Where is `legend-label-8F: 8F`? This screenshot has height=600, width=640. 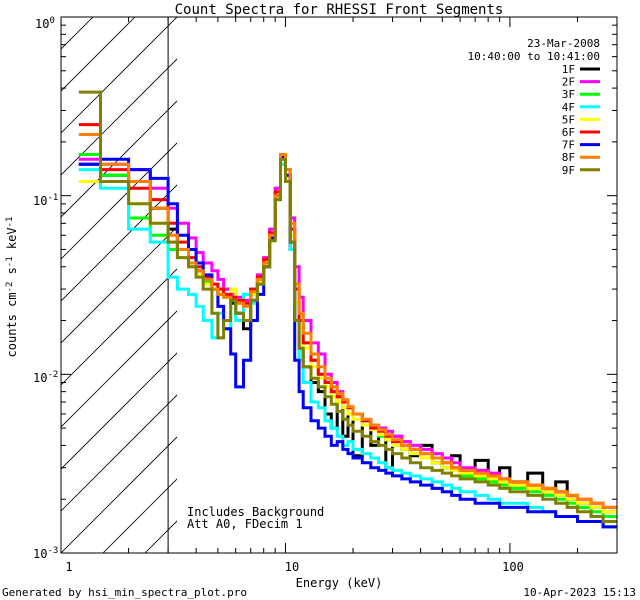 legend-label-8F: 8F is located at coordinates (568, 157).